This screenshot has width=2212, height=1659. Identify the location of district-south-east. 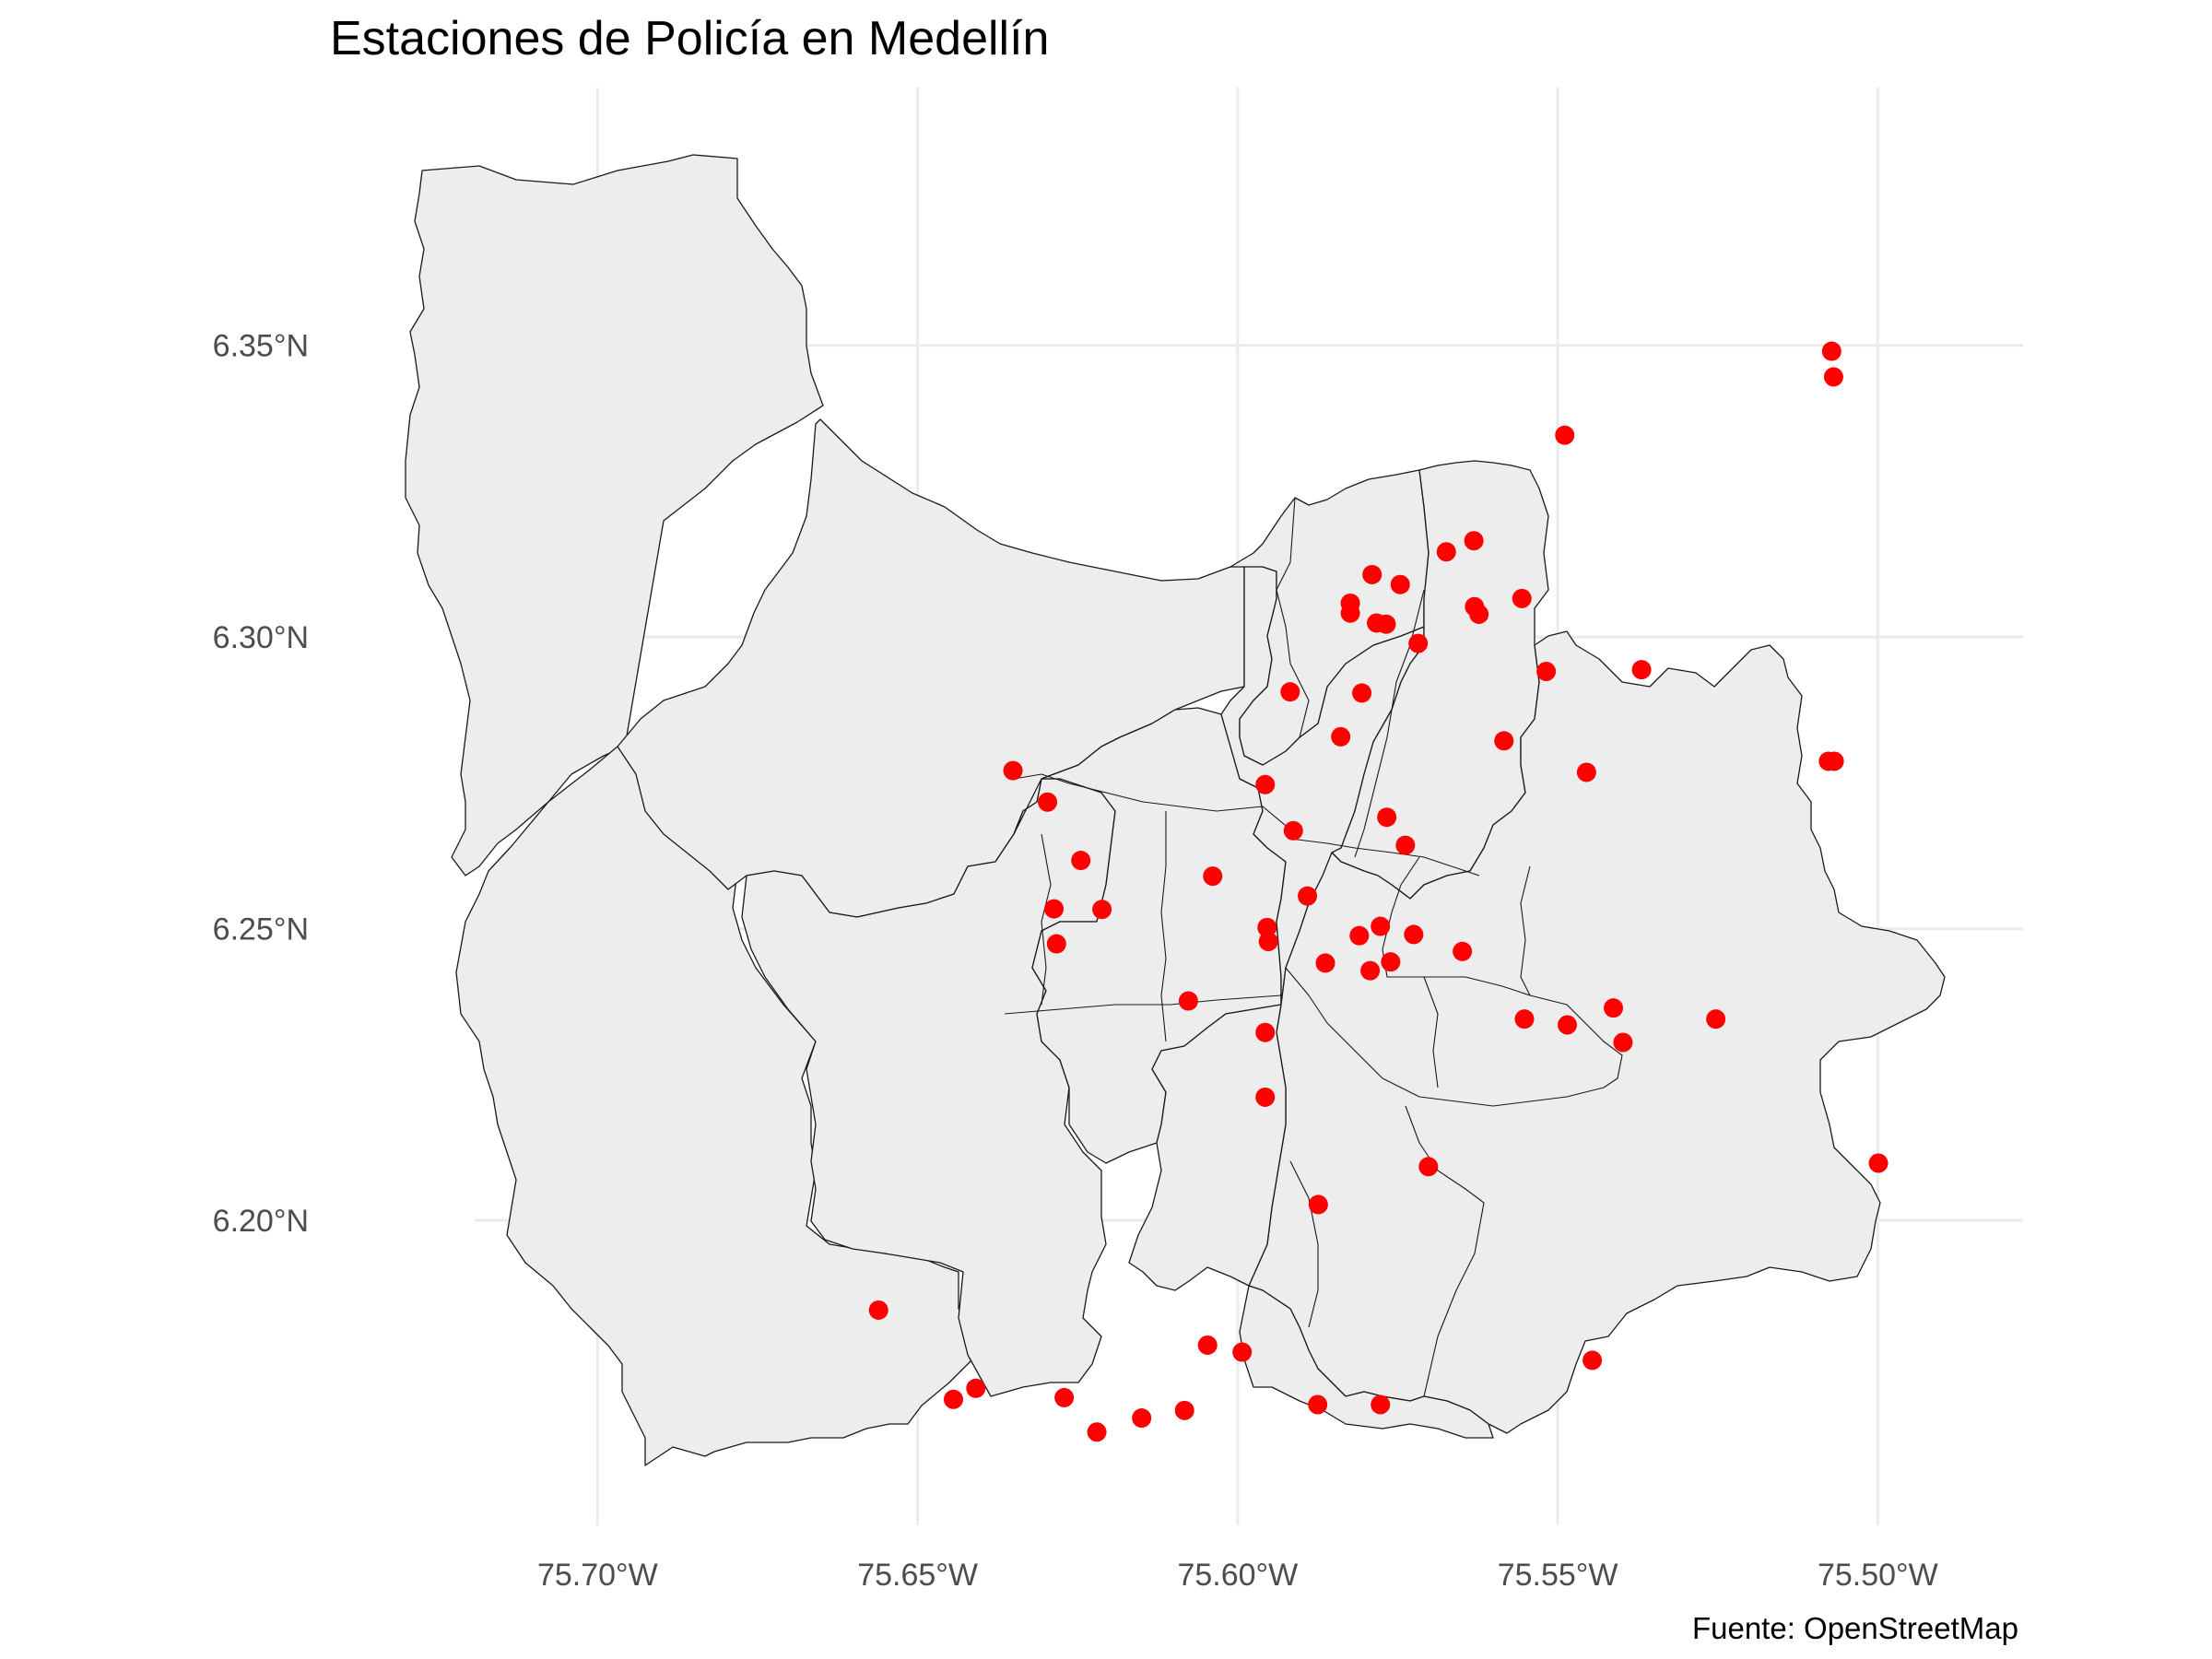
(1366, 1362).